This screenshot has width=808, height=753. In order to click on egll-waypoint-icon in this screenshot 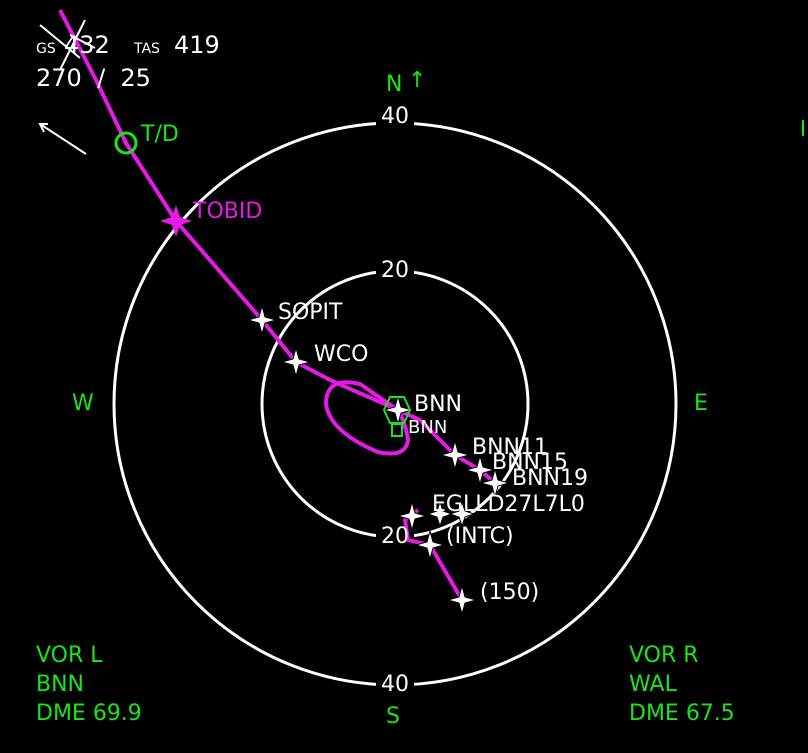, I will do `click(412, 516)`.